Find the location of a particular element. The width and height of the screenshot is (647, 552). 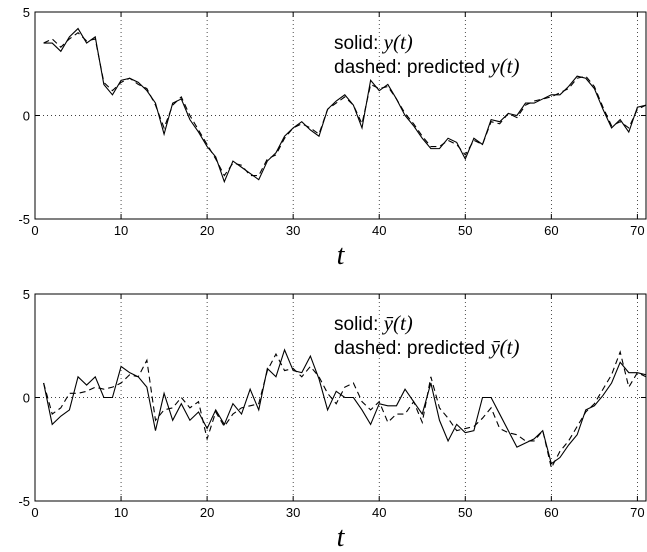

legend-line-2: dashed: predicted ȳ(t) is located at coordinates (427, 347).